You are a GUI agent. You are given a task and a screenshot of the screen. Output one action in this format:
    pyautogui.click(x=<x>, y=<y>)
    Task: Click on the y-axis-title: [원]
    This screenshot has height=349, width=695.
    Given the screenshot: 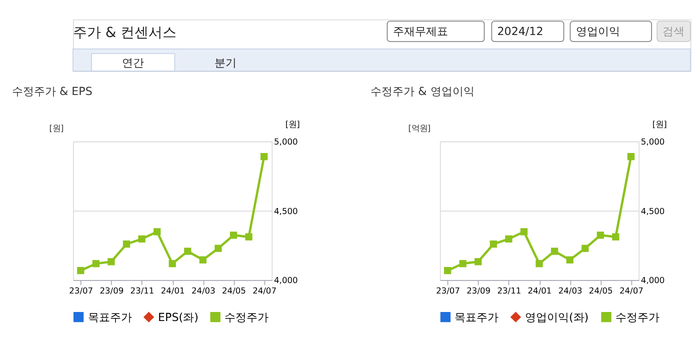 What is the action you would take?
    pyautogui.click(x=56, y=128)
    